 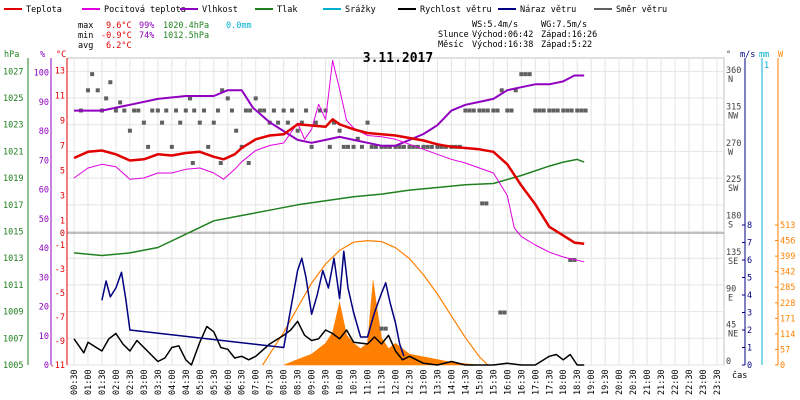 I want to click on time-tick-label: 21:30, so click(x=662, y=382).